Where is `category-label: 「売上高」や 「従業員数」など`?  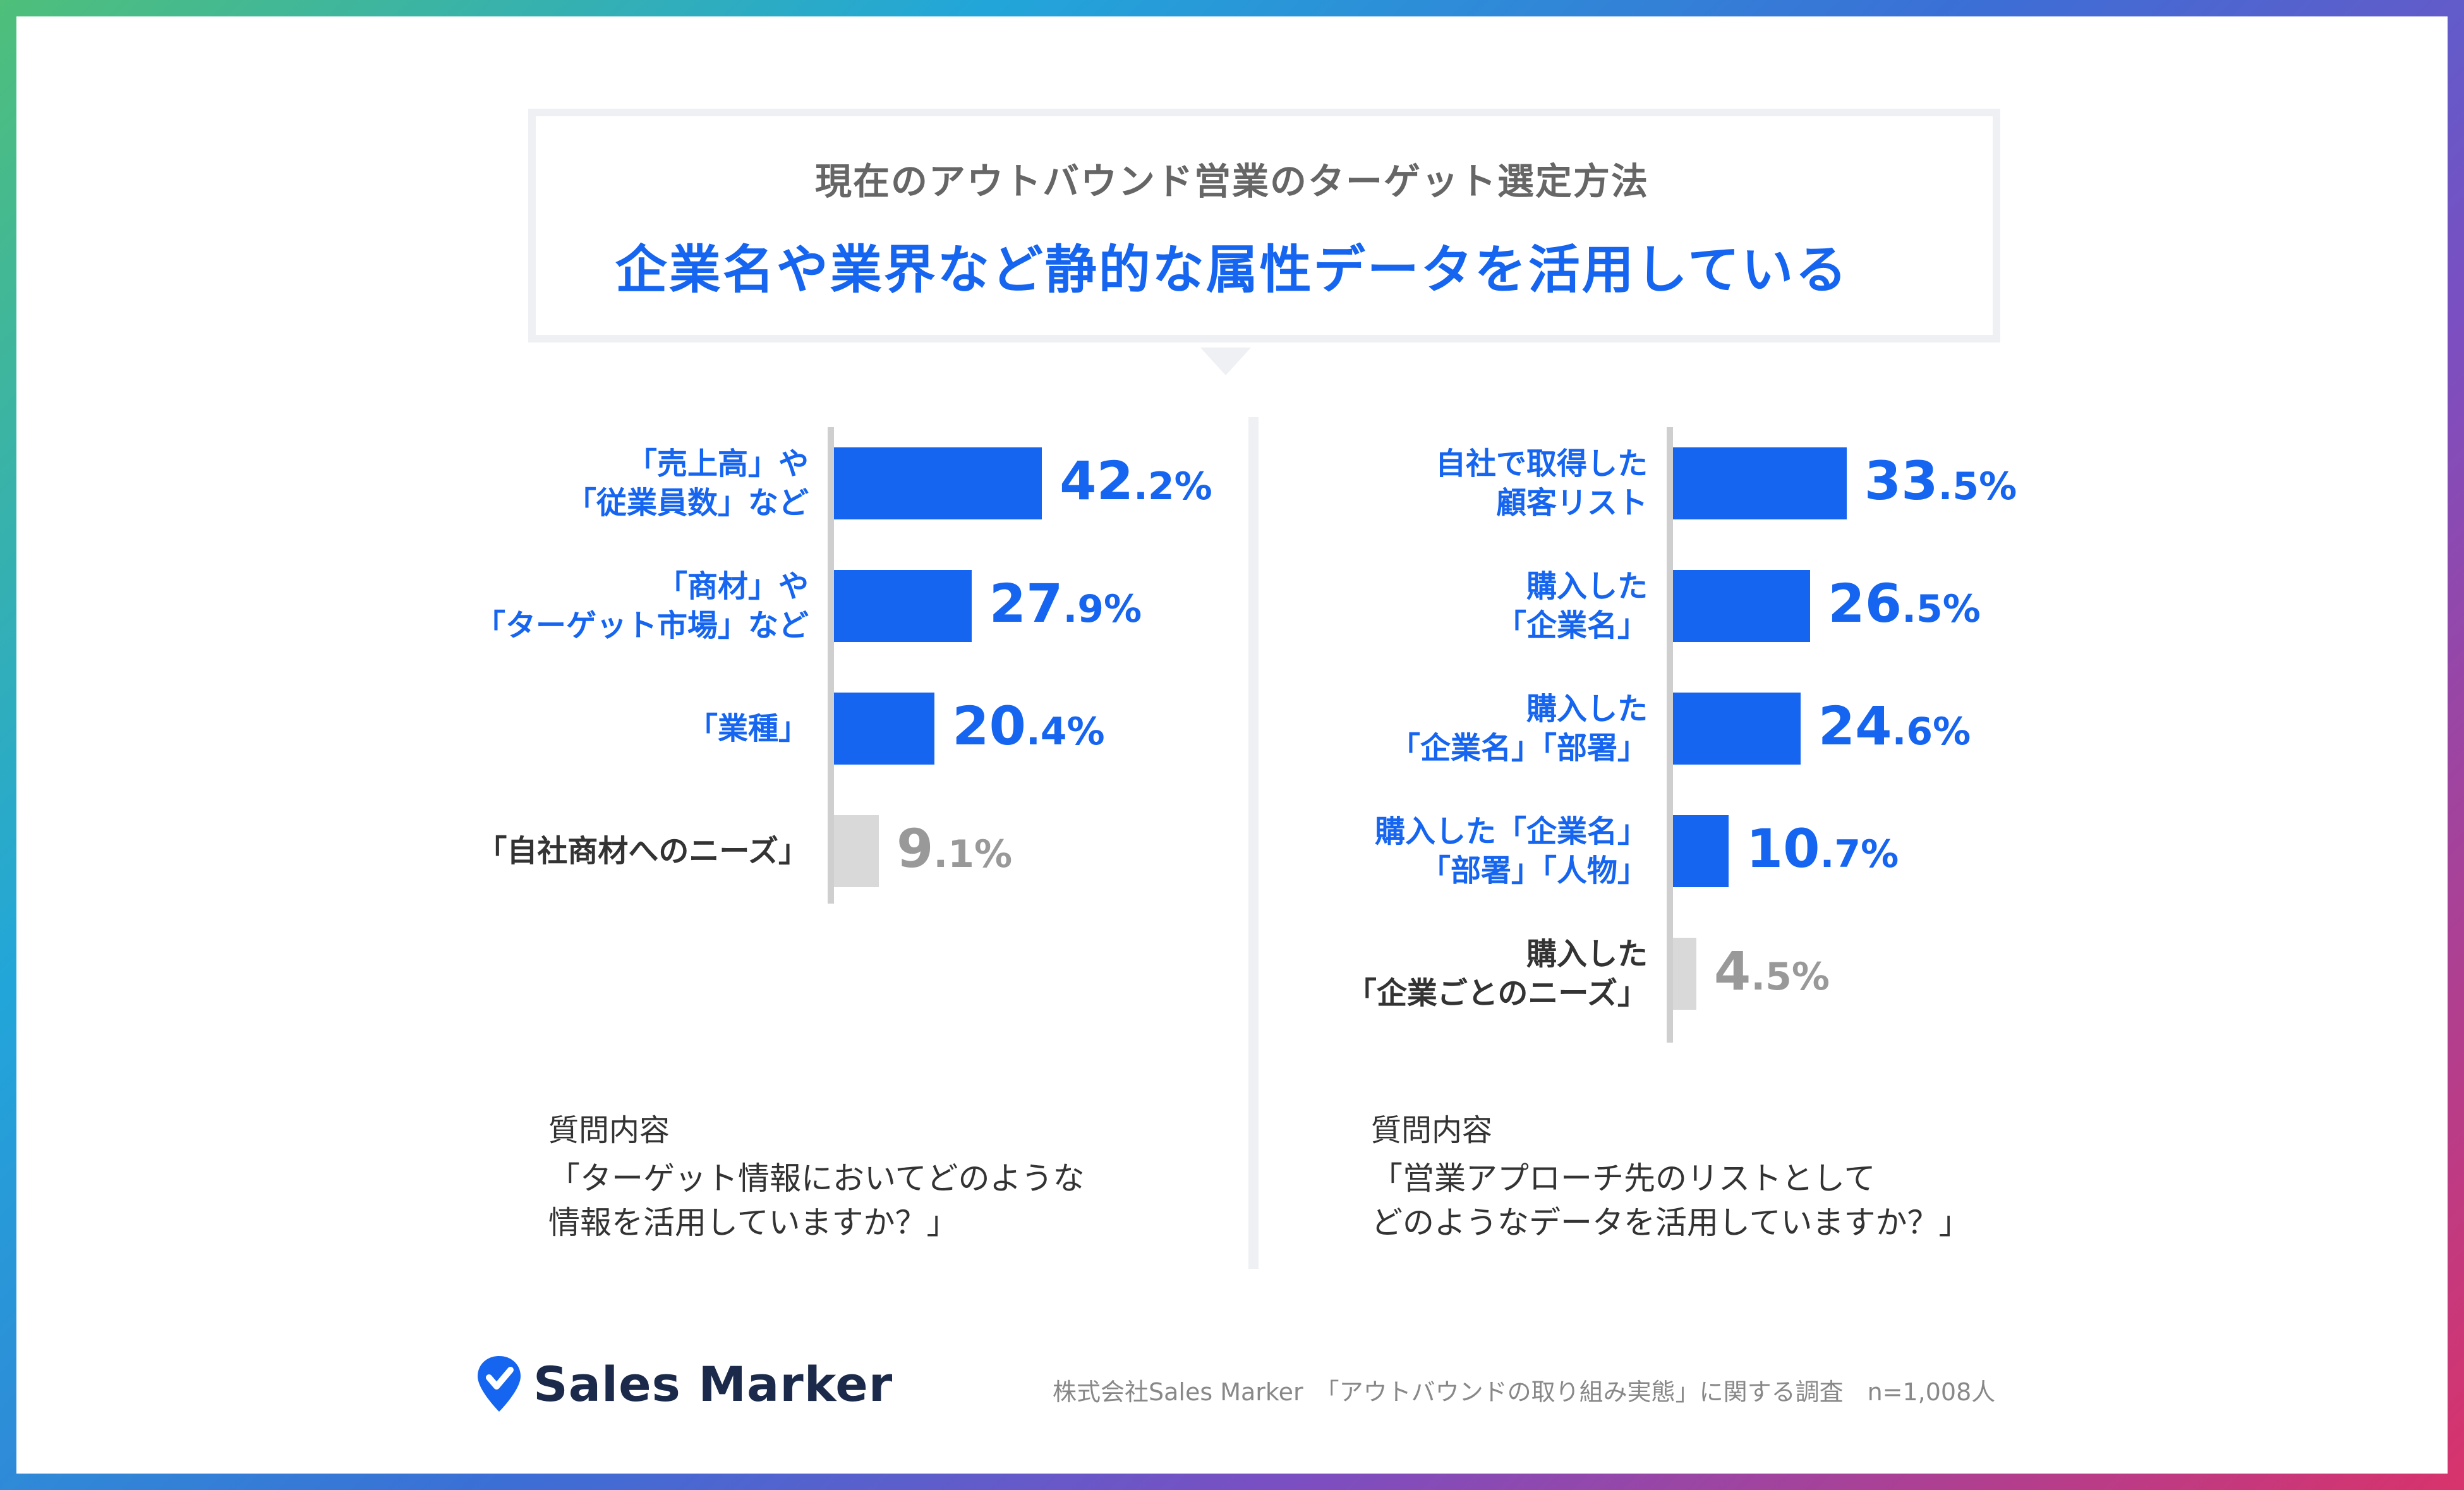
category-label: 「売上高」や 「従業員数」など is located at coordinates (687, 483).